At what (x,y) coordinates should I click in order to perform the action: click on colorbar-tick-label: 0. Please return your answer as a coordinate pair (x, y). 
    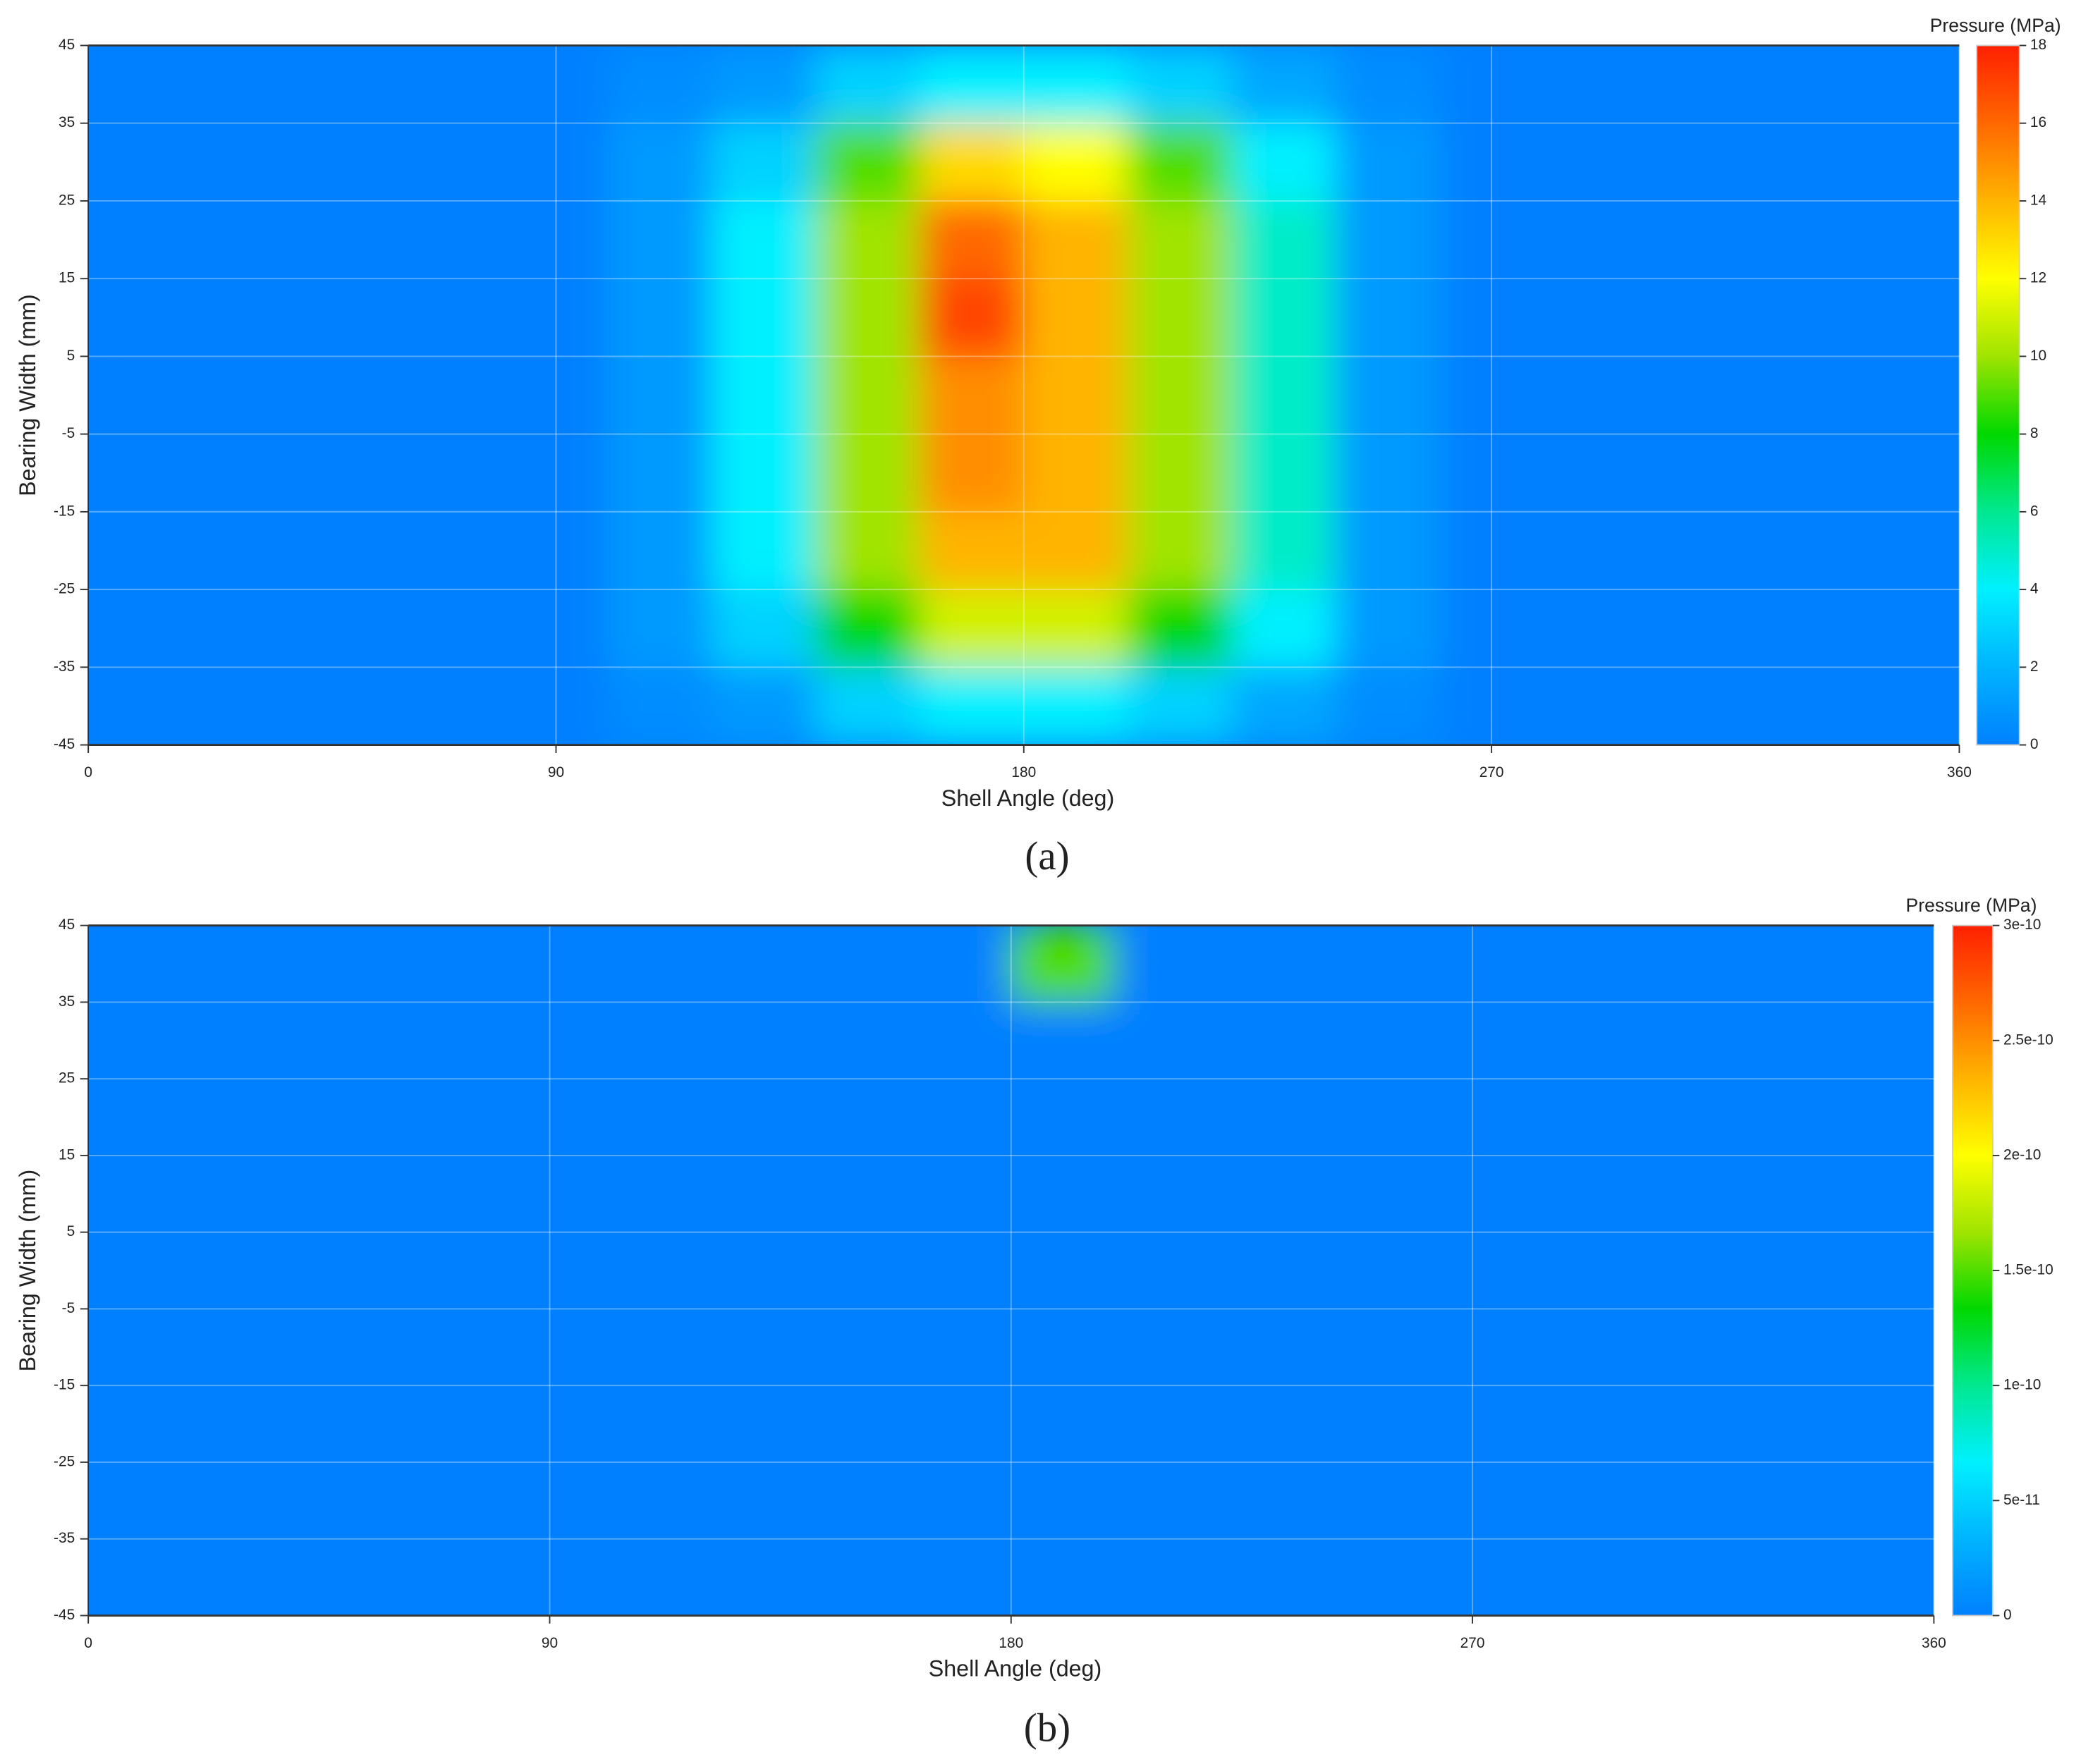
    Looking at the image, I should click on (2008, 1615).